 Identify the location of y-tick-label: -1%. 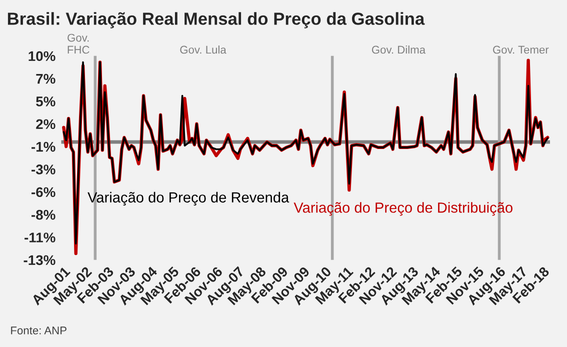
(44, 147).